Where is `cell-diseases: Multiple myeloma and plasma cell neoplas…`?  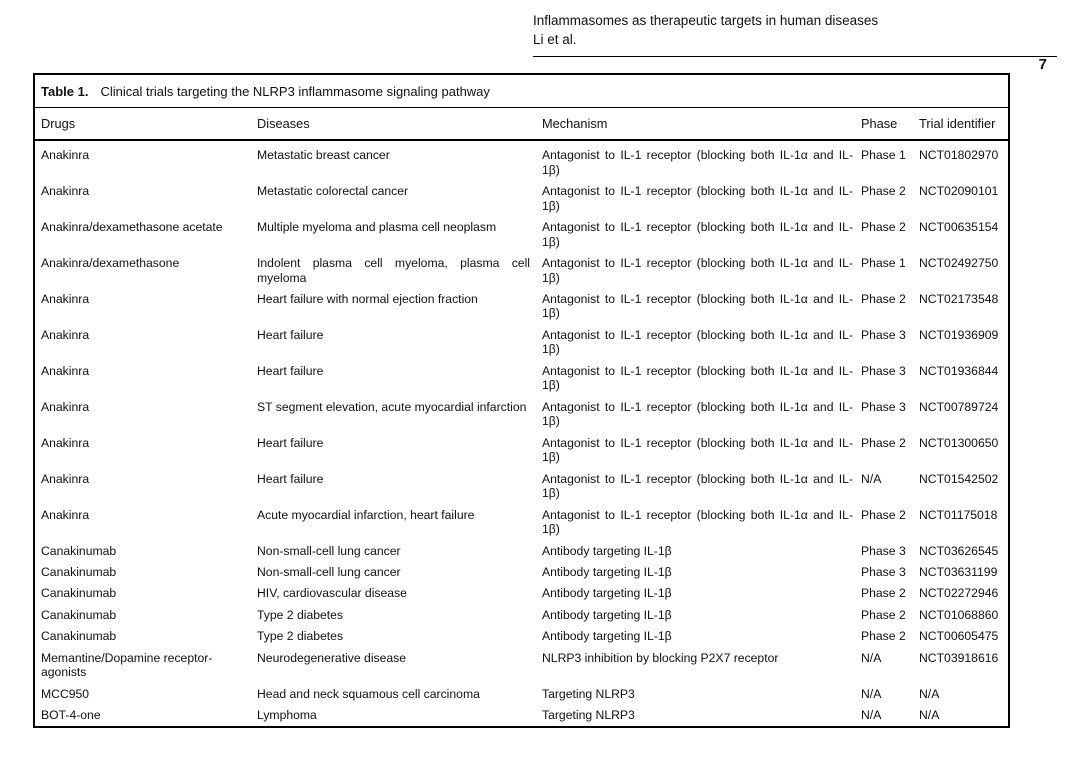
cell-diseases: Multiple myeloma and plasma cell neoplas… is located at coordinates (377, 226).